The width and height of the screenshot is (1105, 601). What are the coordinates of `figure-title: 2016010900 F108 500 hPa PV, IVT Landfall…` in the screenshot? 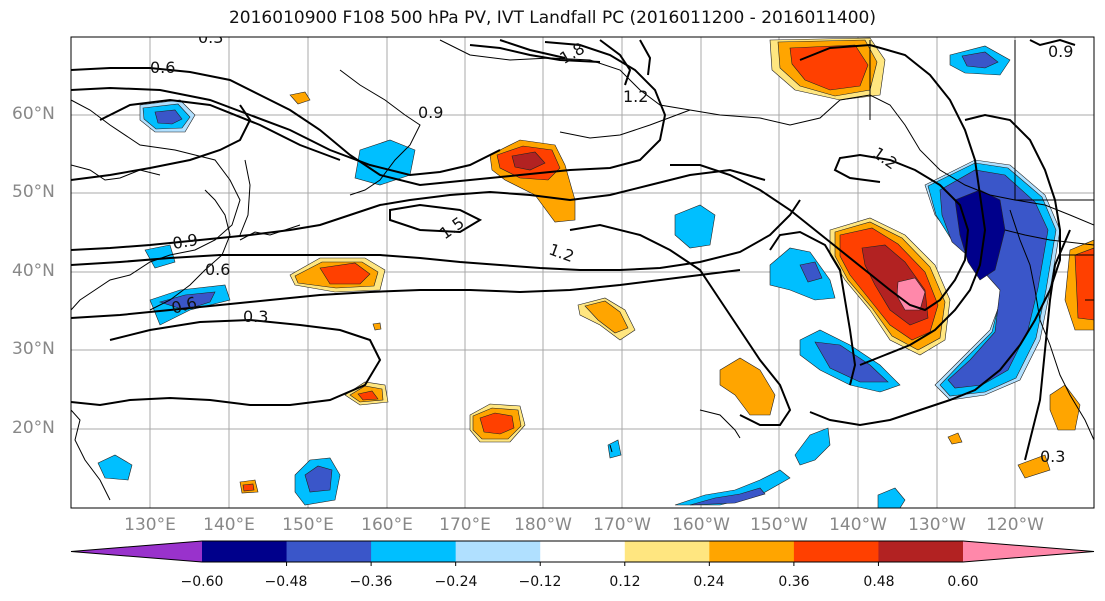 It's located at (552, 18).